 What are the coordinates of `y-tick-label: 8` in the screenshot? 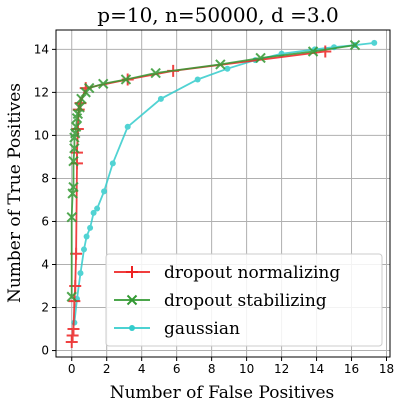 It's located at (45, 178).